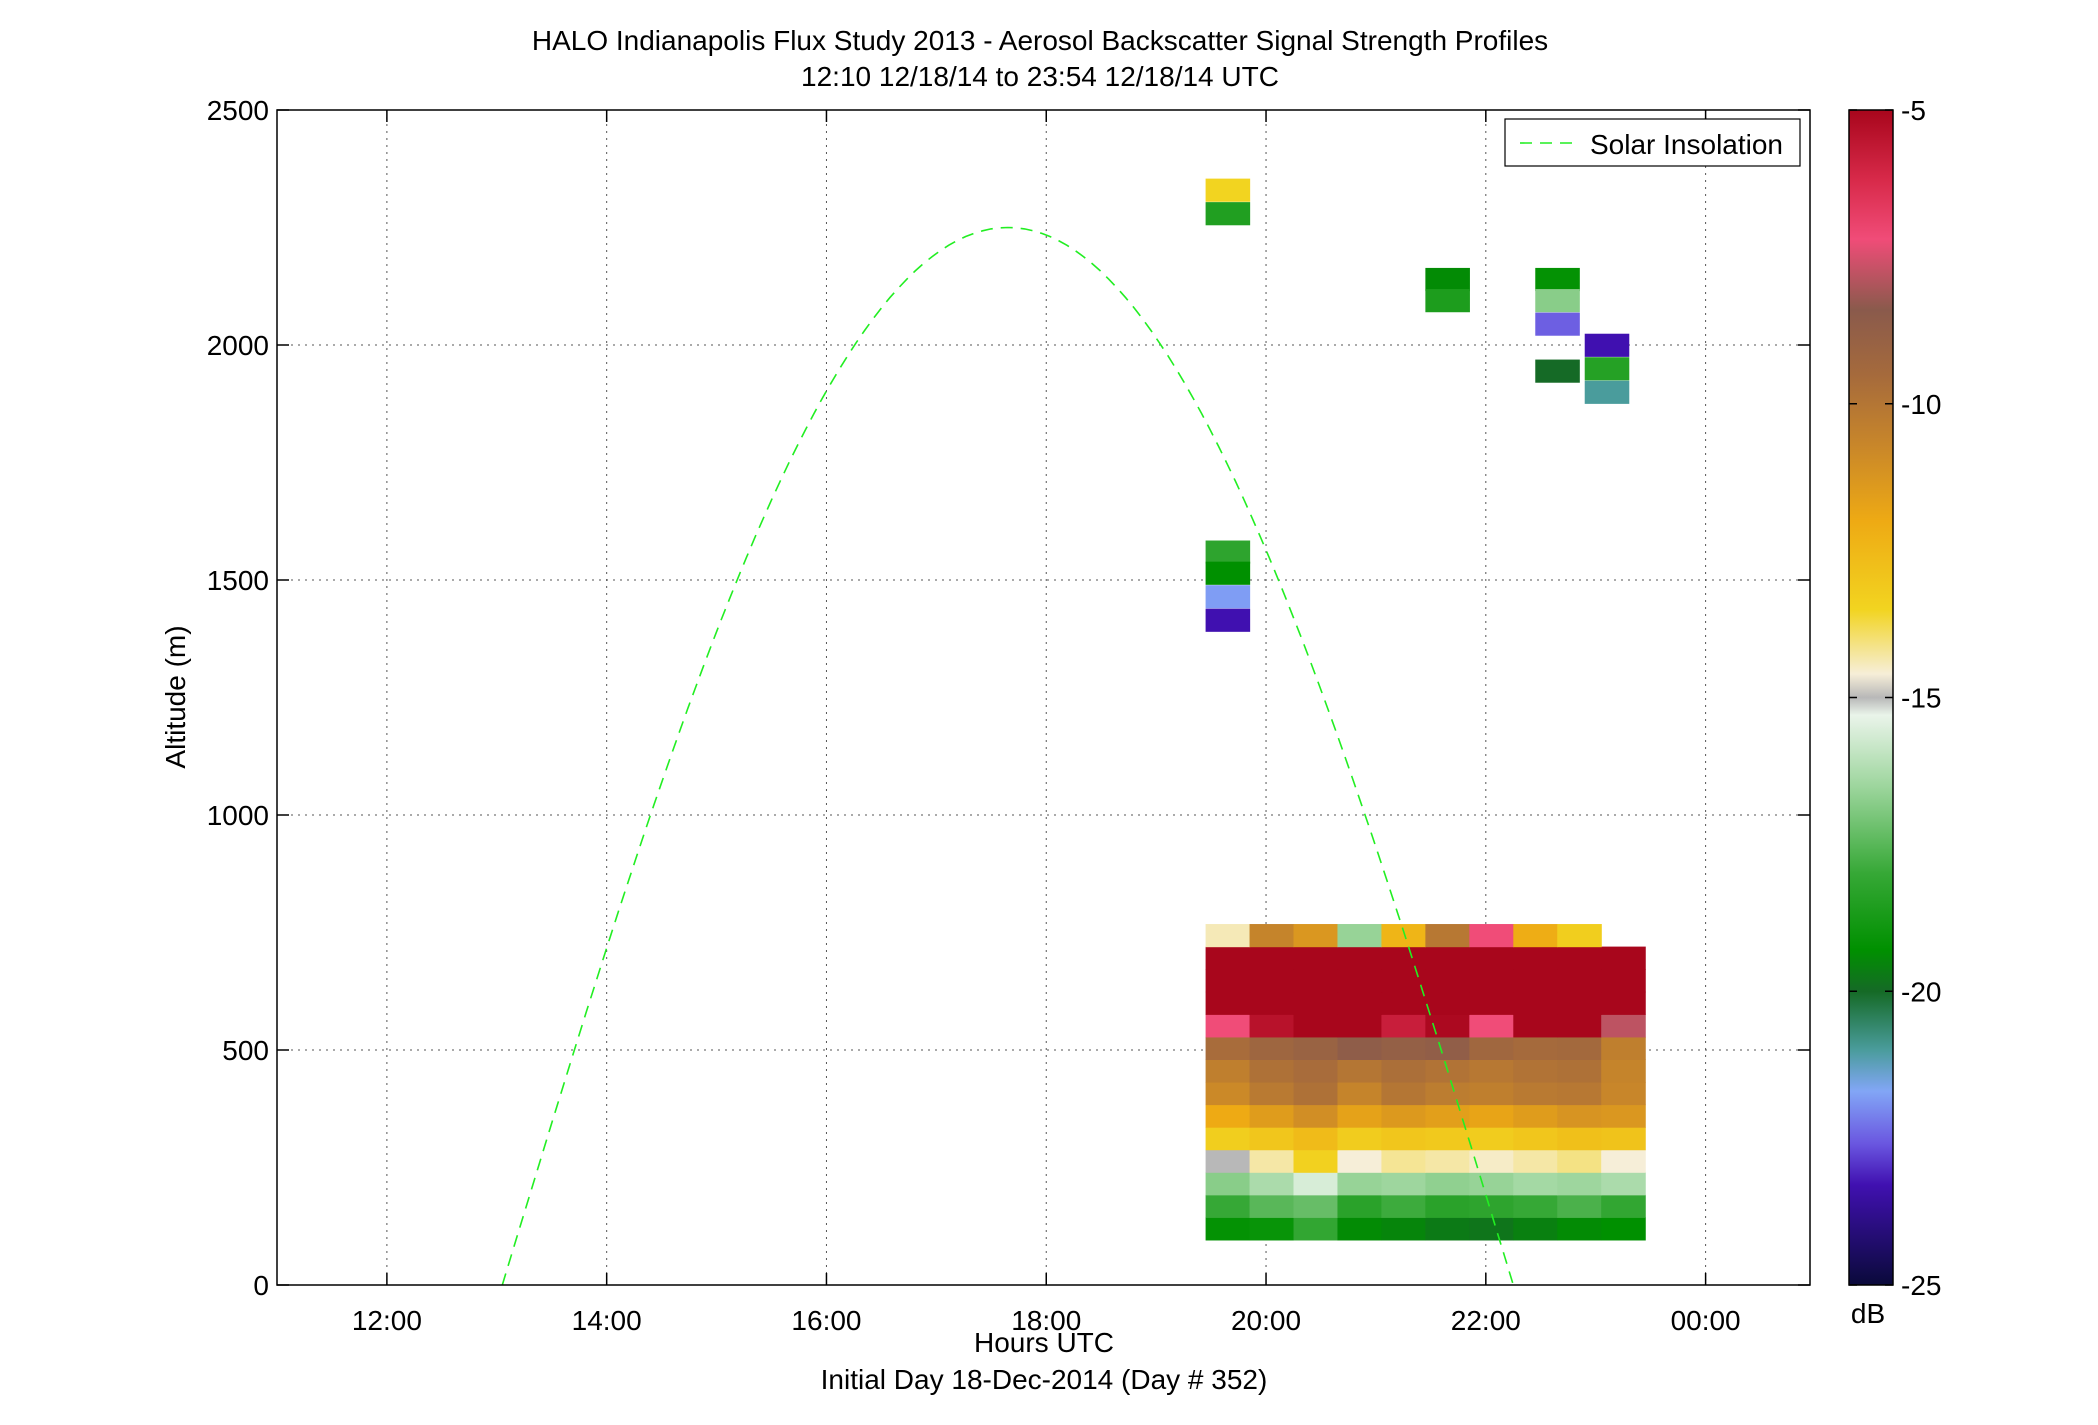 This screenshot has height=1425, width=2098. What do you see at coordinates (1868, 1313) in the screenshot?
I see `colorbar-unit: dB` at bounding box center [1868, 1313].